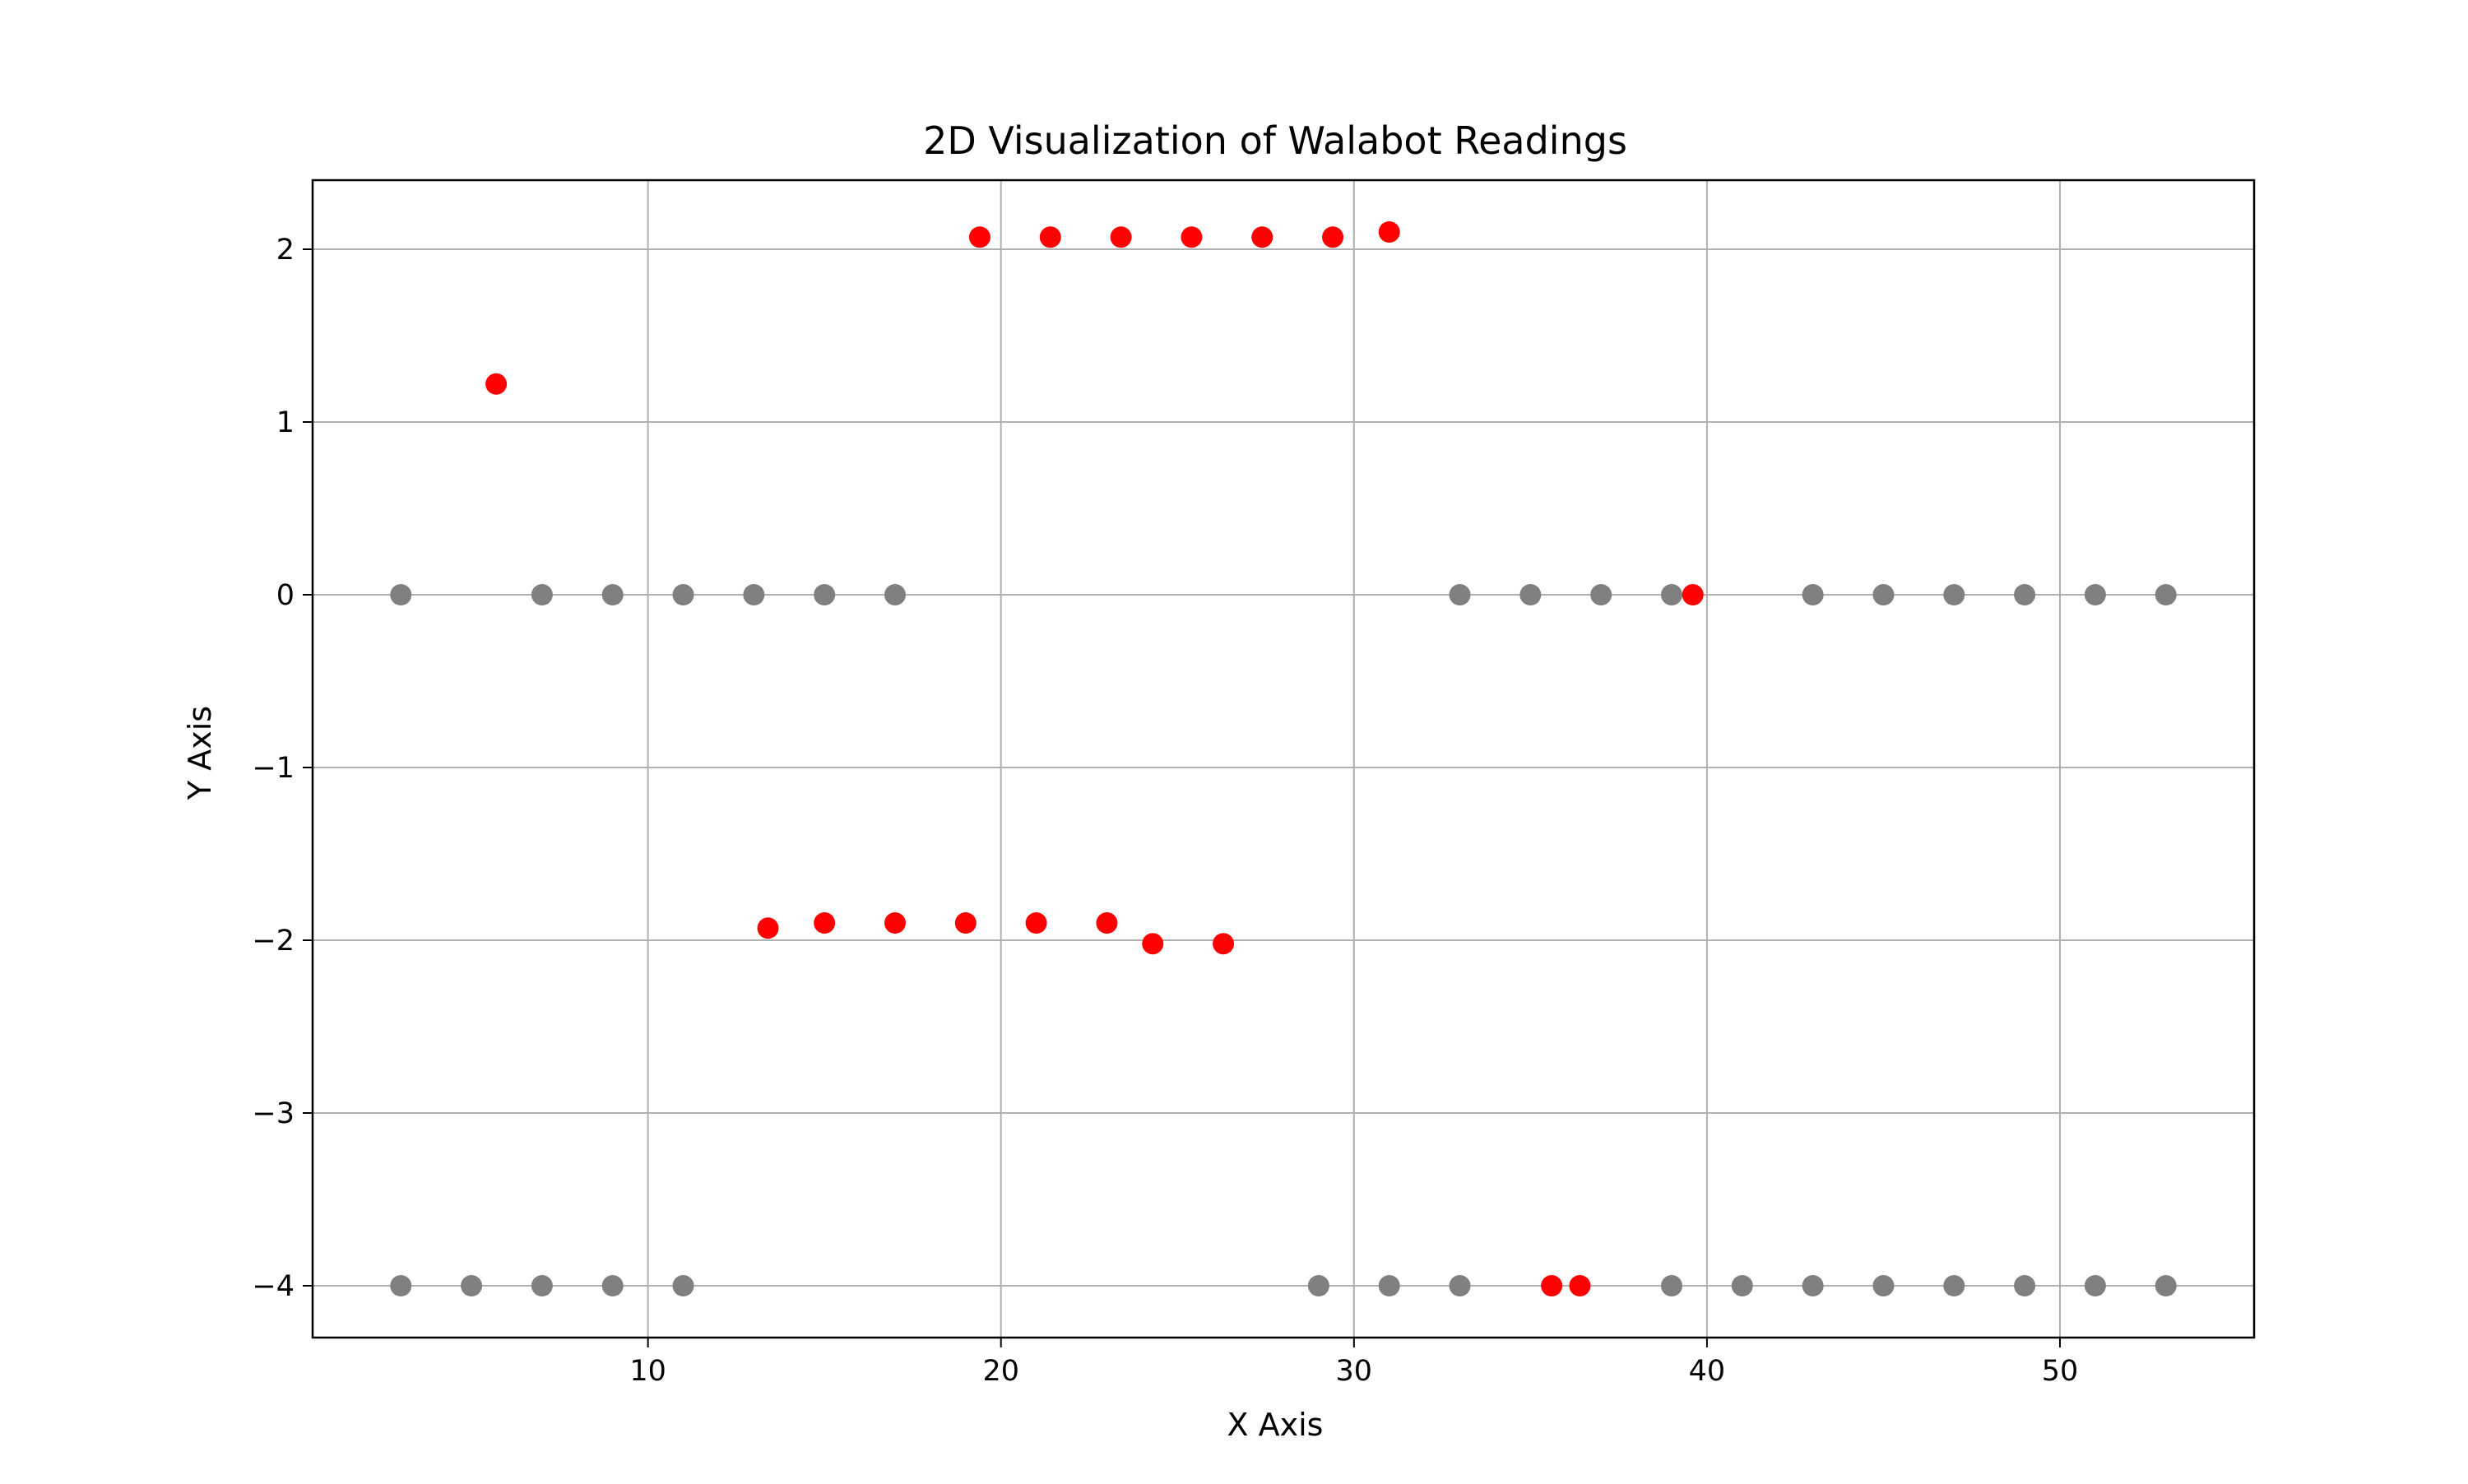  I want to click on y-tick-label: −1, so click(273, 768).